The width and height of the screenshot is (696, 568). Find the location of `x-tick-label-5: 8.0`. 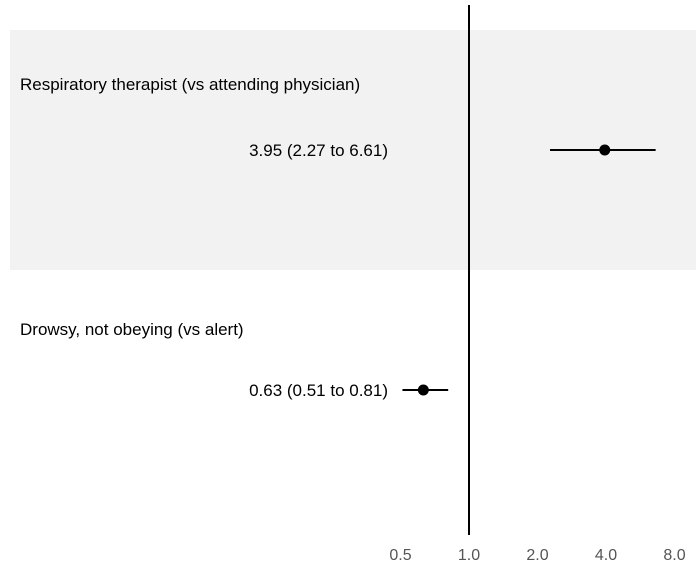

x-tick-label-5: 8.0 is located at coordinates (674, 555).